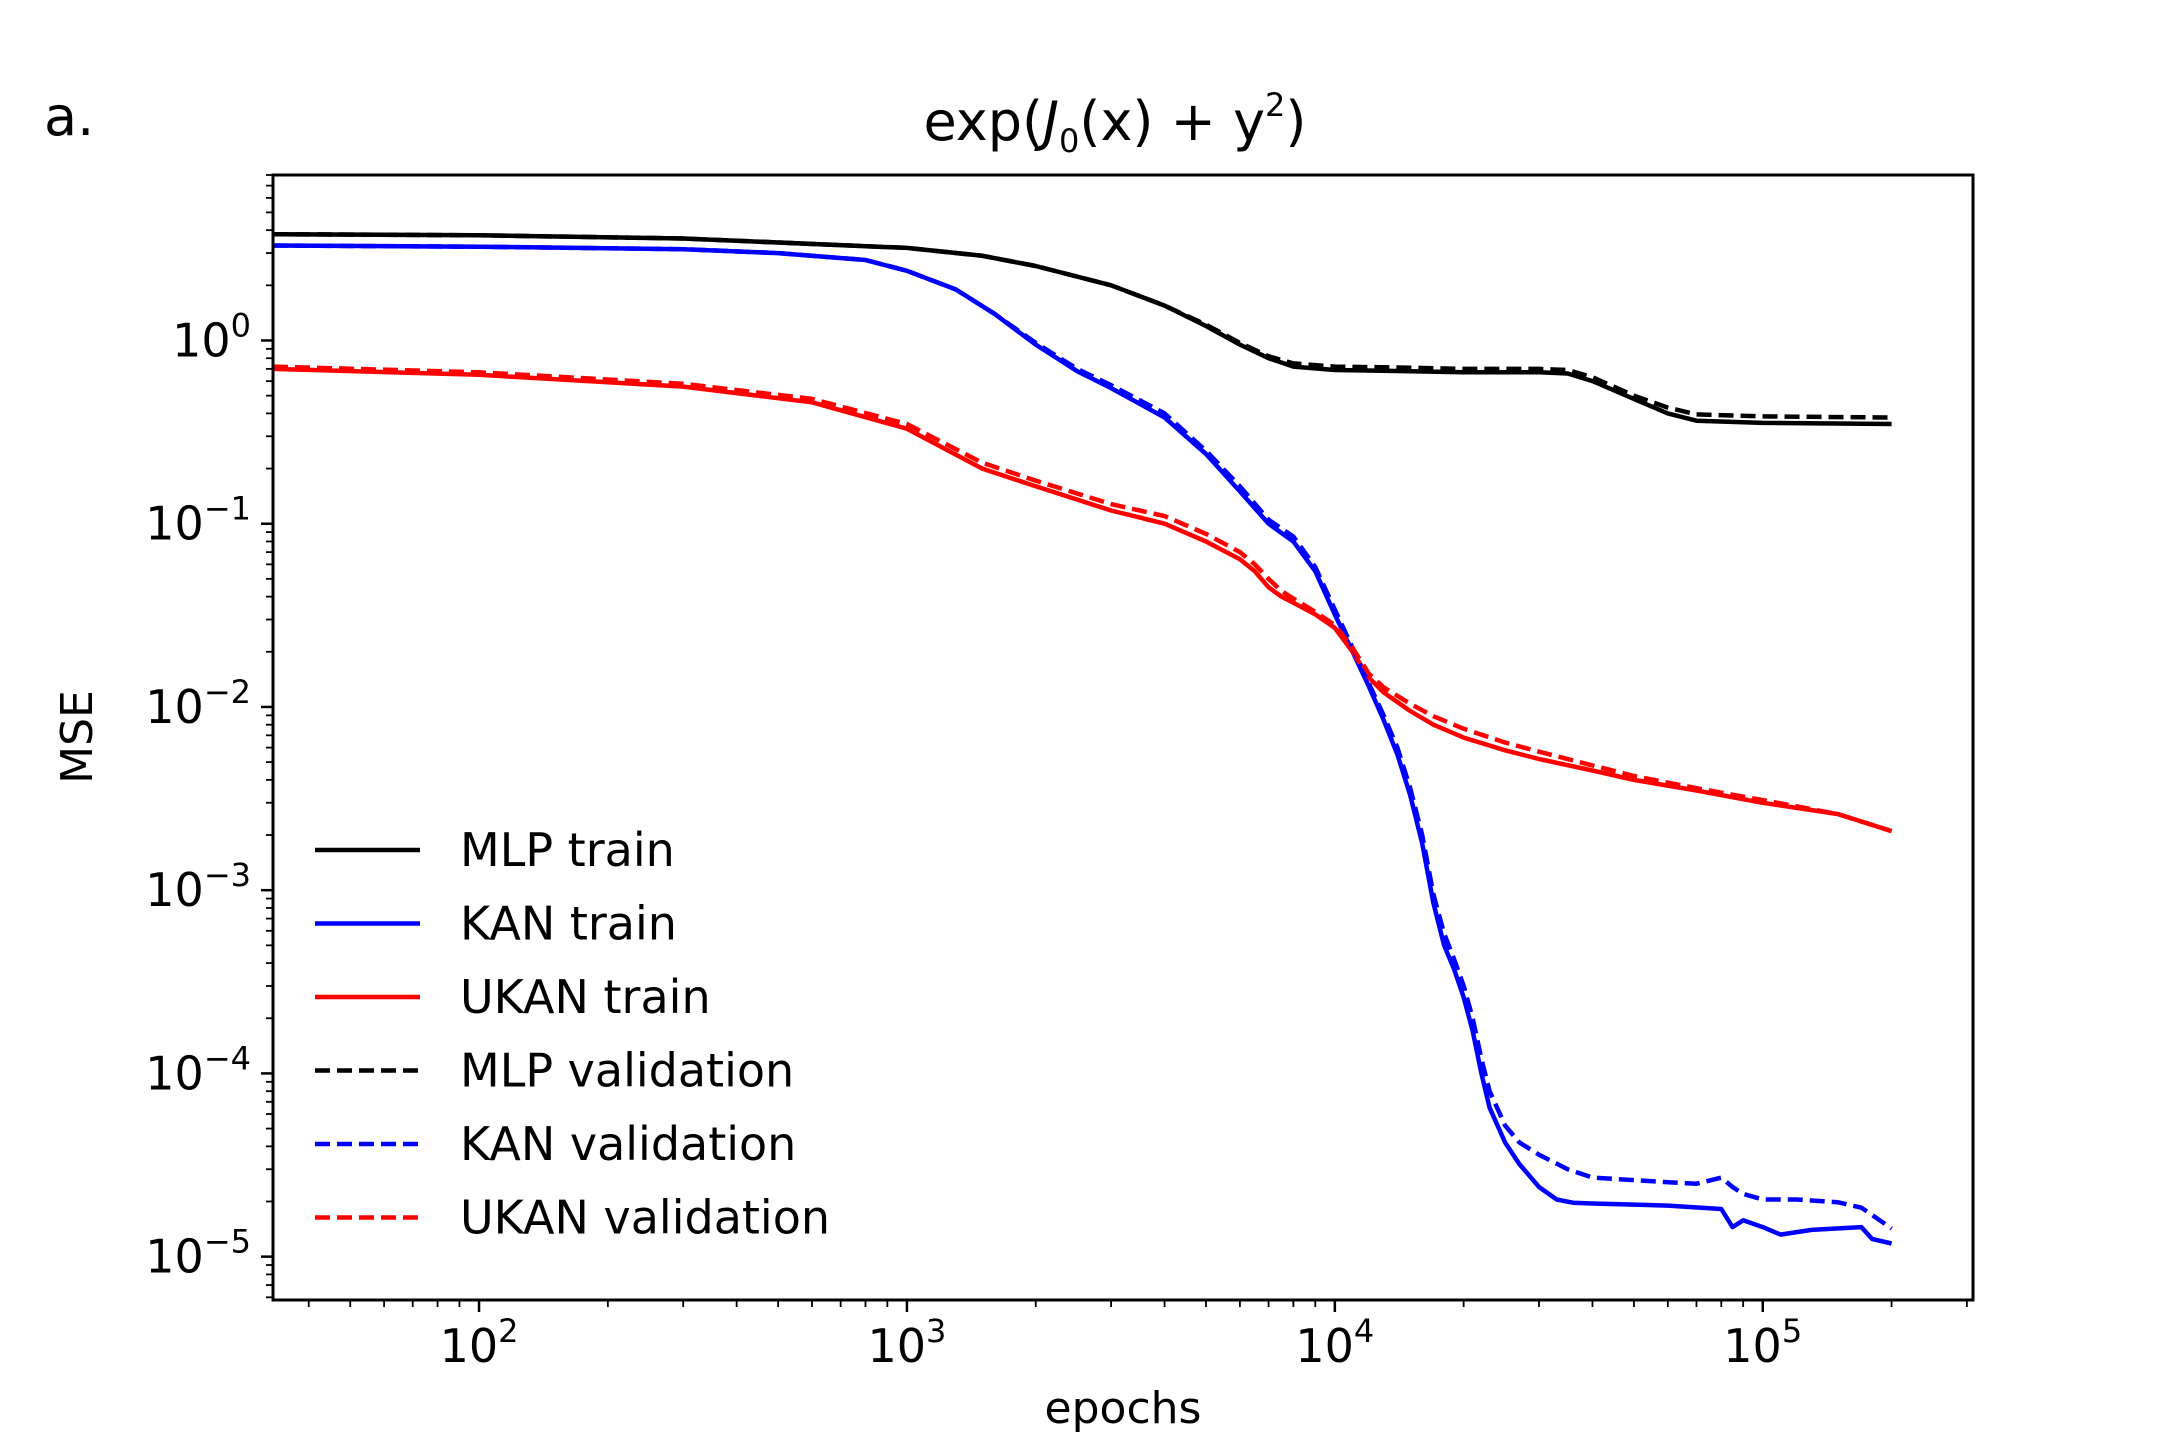 The width and height of the screenshot is (2160, 1440). Describe the element at coordinates (198, 1253) in the screenshot. I see `y-tick-label: 10⁻⁵` at that location.